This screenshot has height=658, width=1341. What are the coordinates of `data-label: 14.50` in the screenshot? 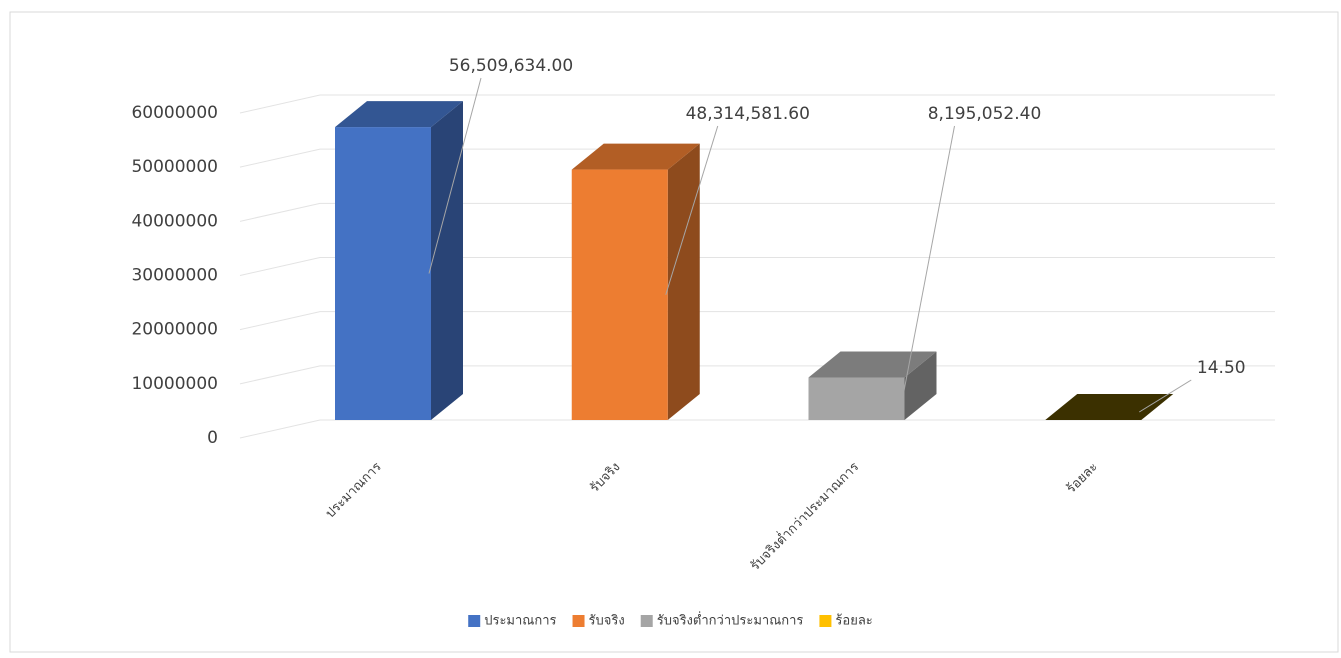 It's located at (1221, 368).